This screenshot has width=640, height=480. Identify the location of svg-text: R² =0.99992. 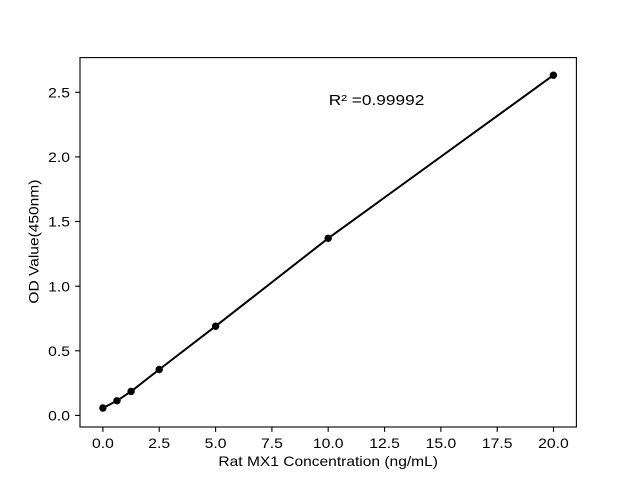
(377, 101).